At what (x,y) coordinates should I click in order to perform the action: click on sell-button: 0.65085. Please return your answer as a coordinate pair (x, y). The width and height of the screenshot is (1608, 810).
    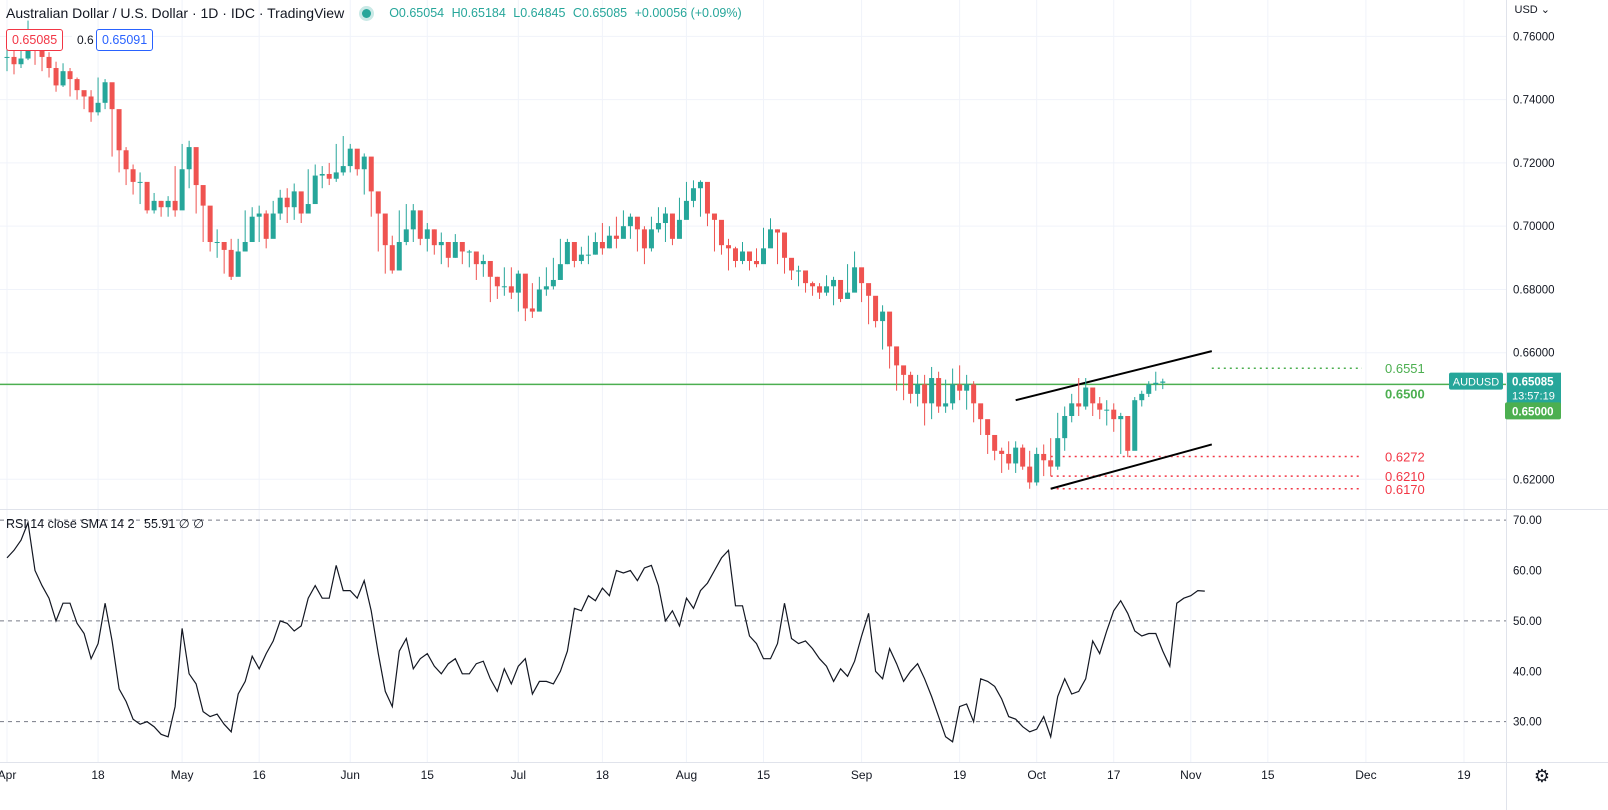
    Looking at the image, I should click on (35, 40).